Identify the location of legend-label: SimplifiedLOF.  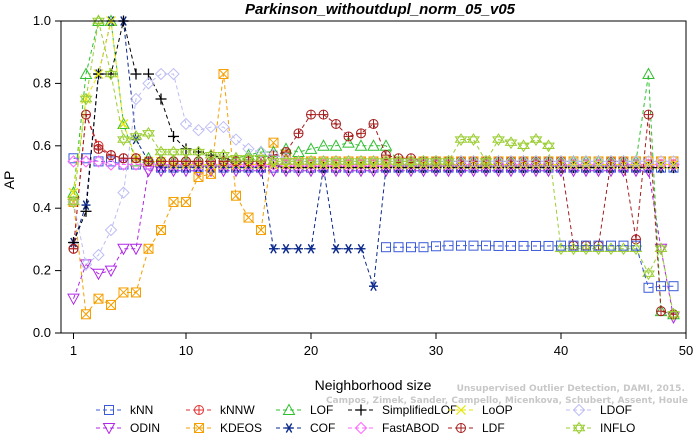
(419, 410).